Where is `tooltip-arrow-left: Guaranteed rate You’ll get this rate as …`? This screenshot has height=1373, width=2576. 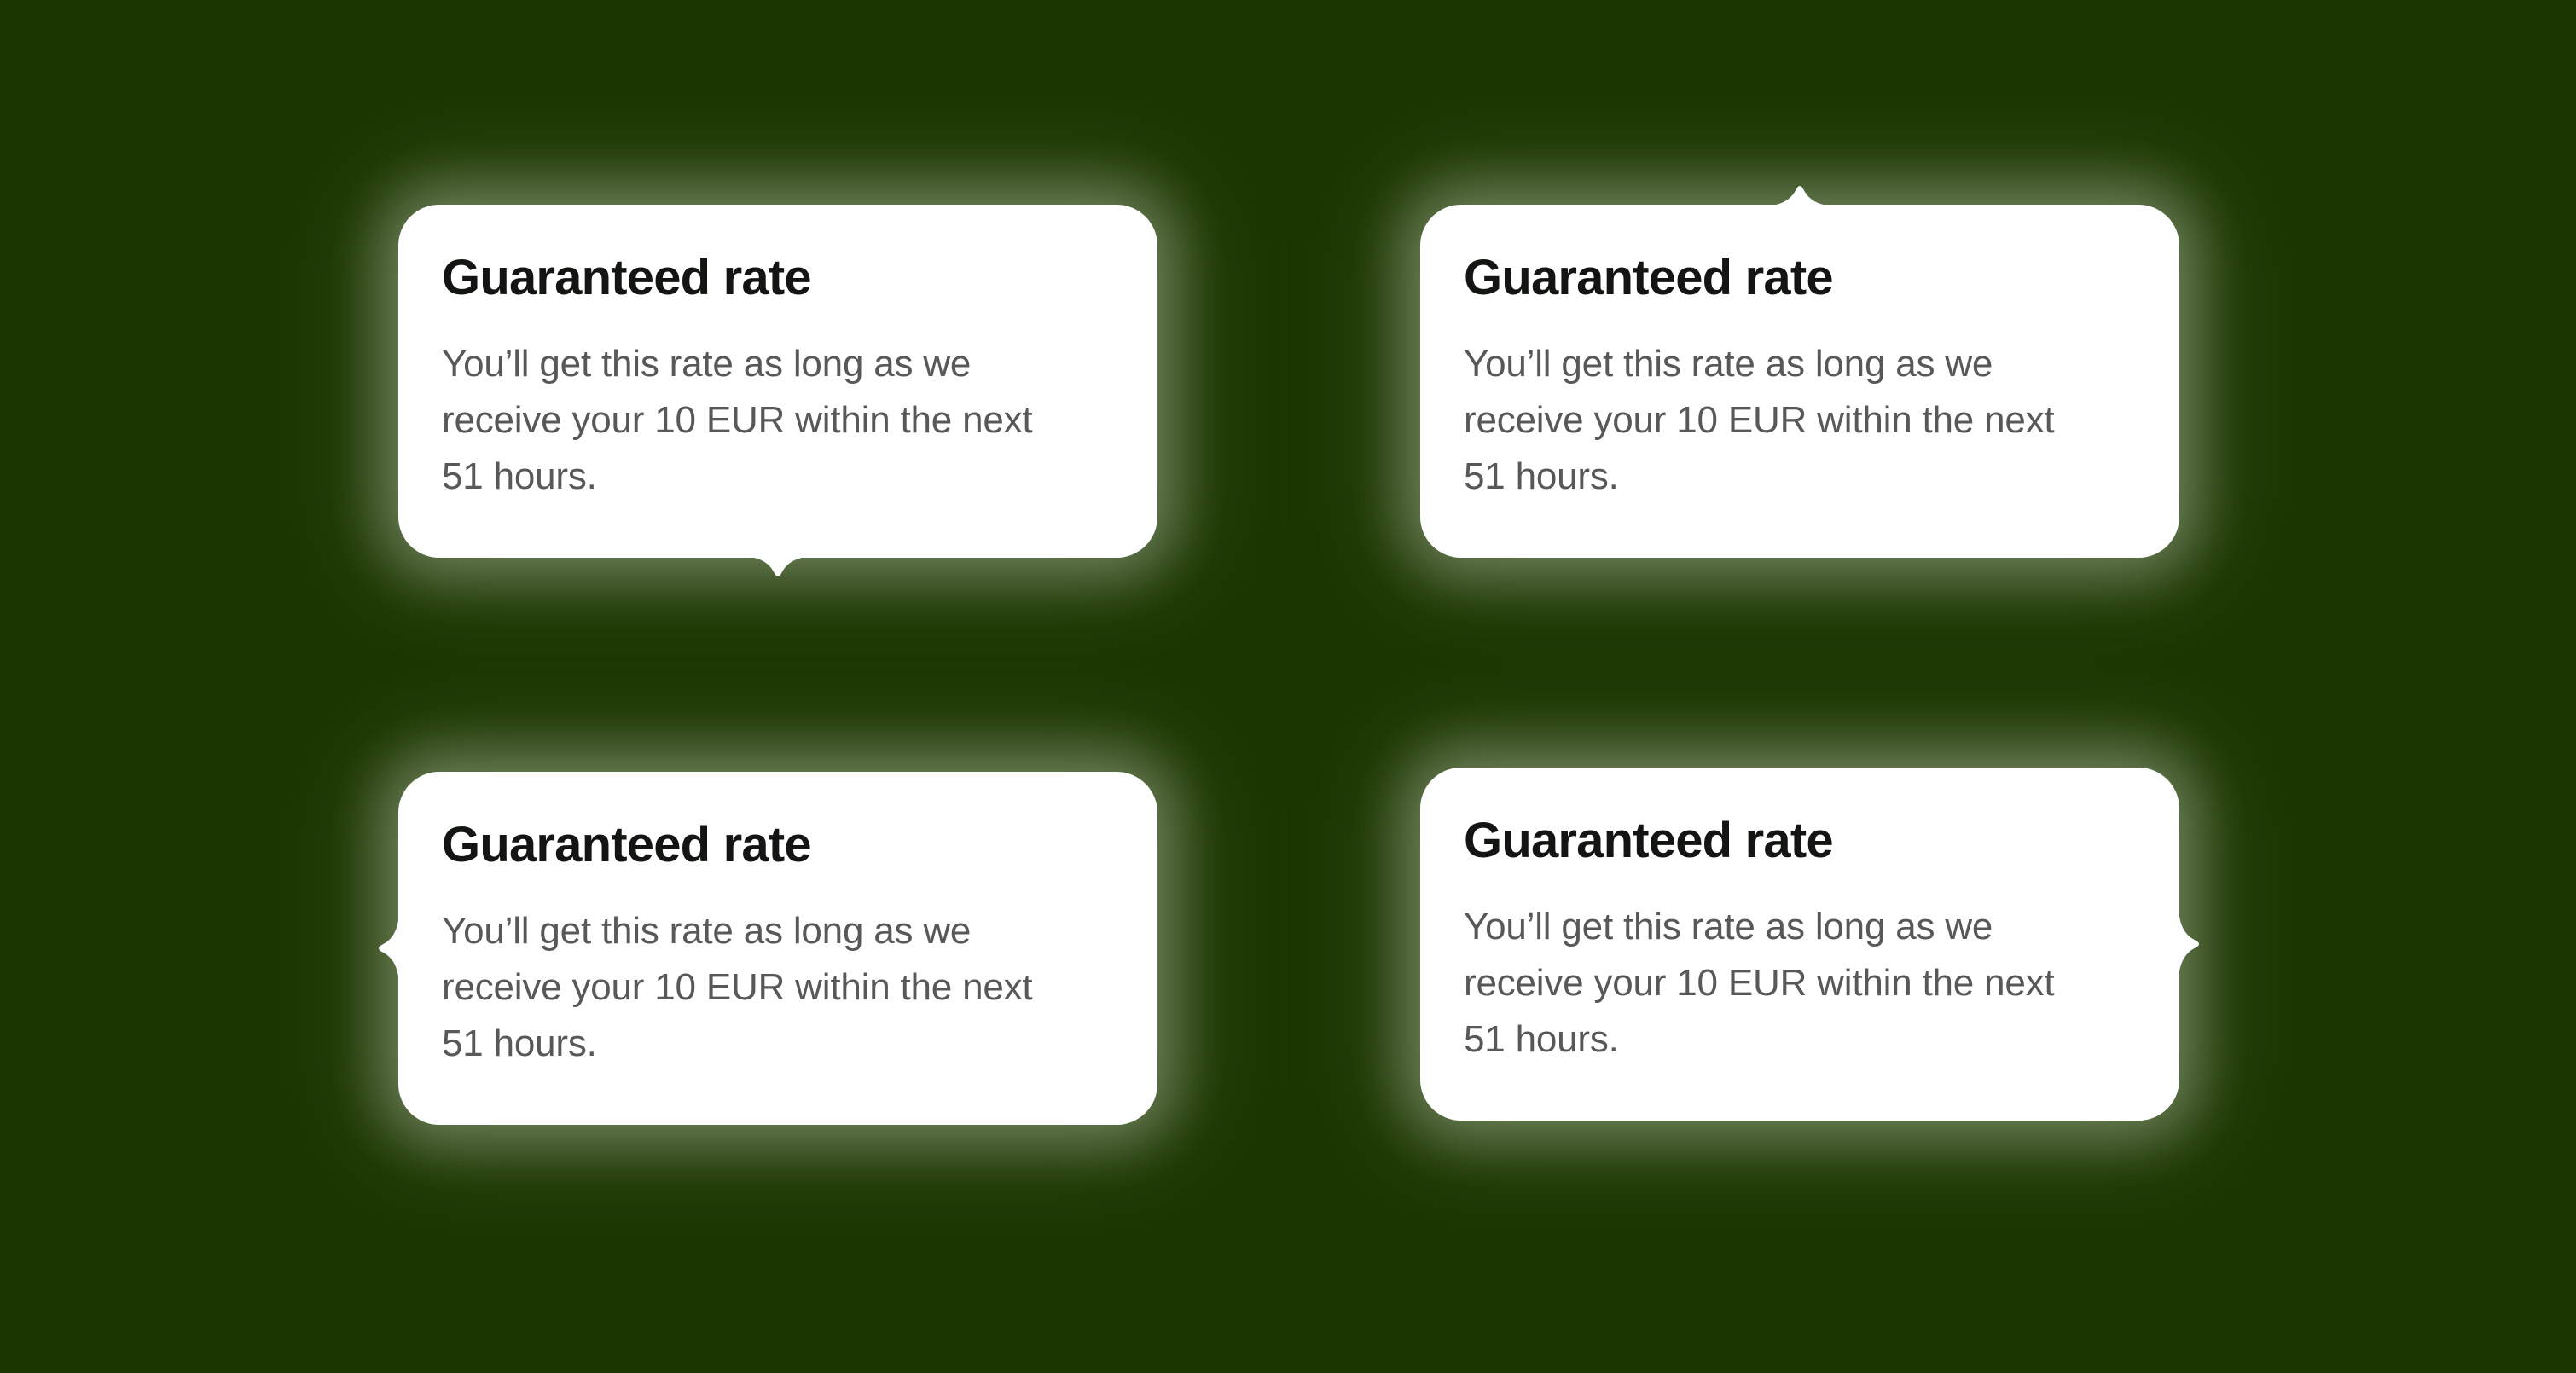 tooltip-arrow-left: Guaranteed rate You’ll get this rate as … is located at coordinates (778, 948).